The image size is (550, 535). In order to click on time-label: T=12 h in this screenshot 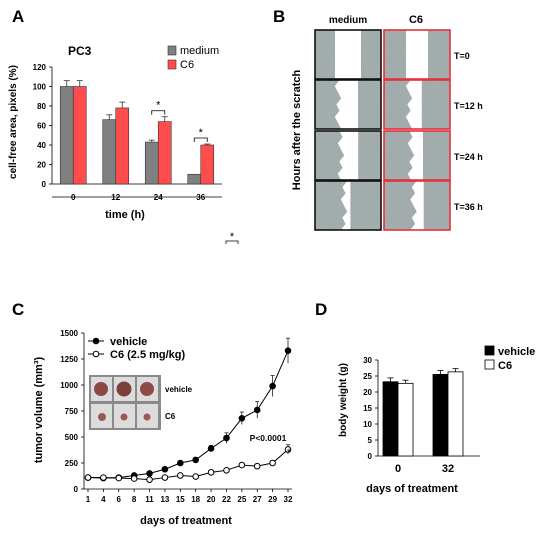, I will do `click(468, 106)`.